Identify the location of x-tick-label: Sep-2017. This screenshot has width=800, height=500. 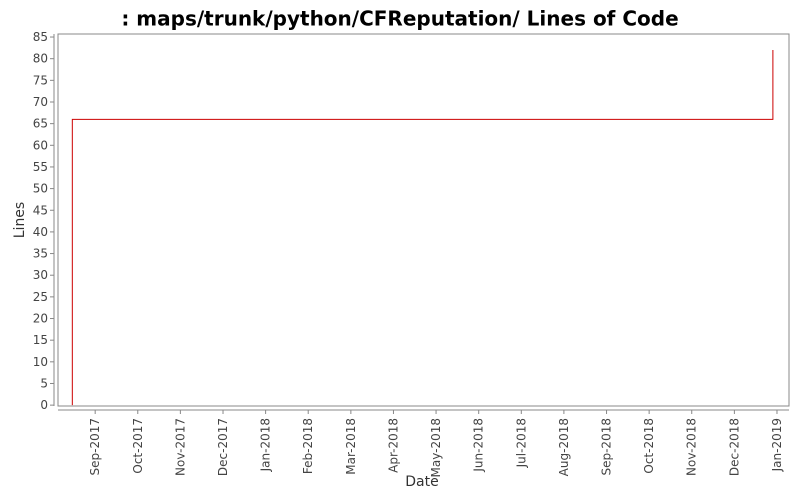
(95, 447).